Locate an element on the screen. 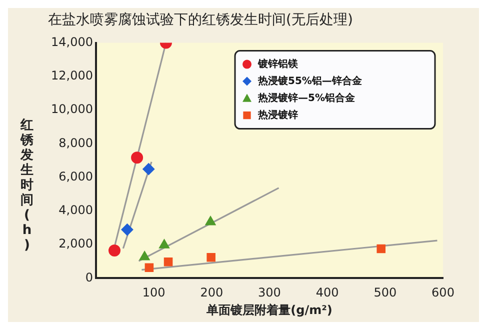  x-tick-label: 100 is located at coordinates (154, 293).